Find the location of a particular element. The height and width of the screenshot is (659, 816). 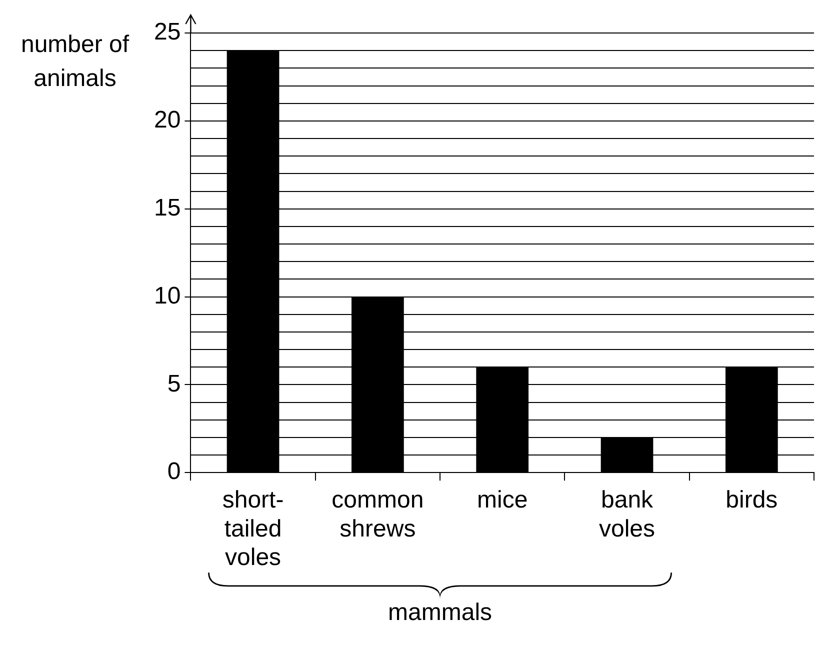

text: mammals is located at coordinates (440, 612).